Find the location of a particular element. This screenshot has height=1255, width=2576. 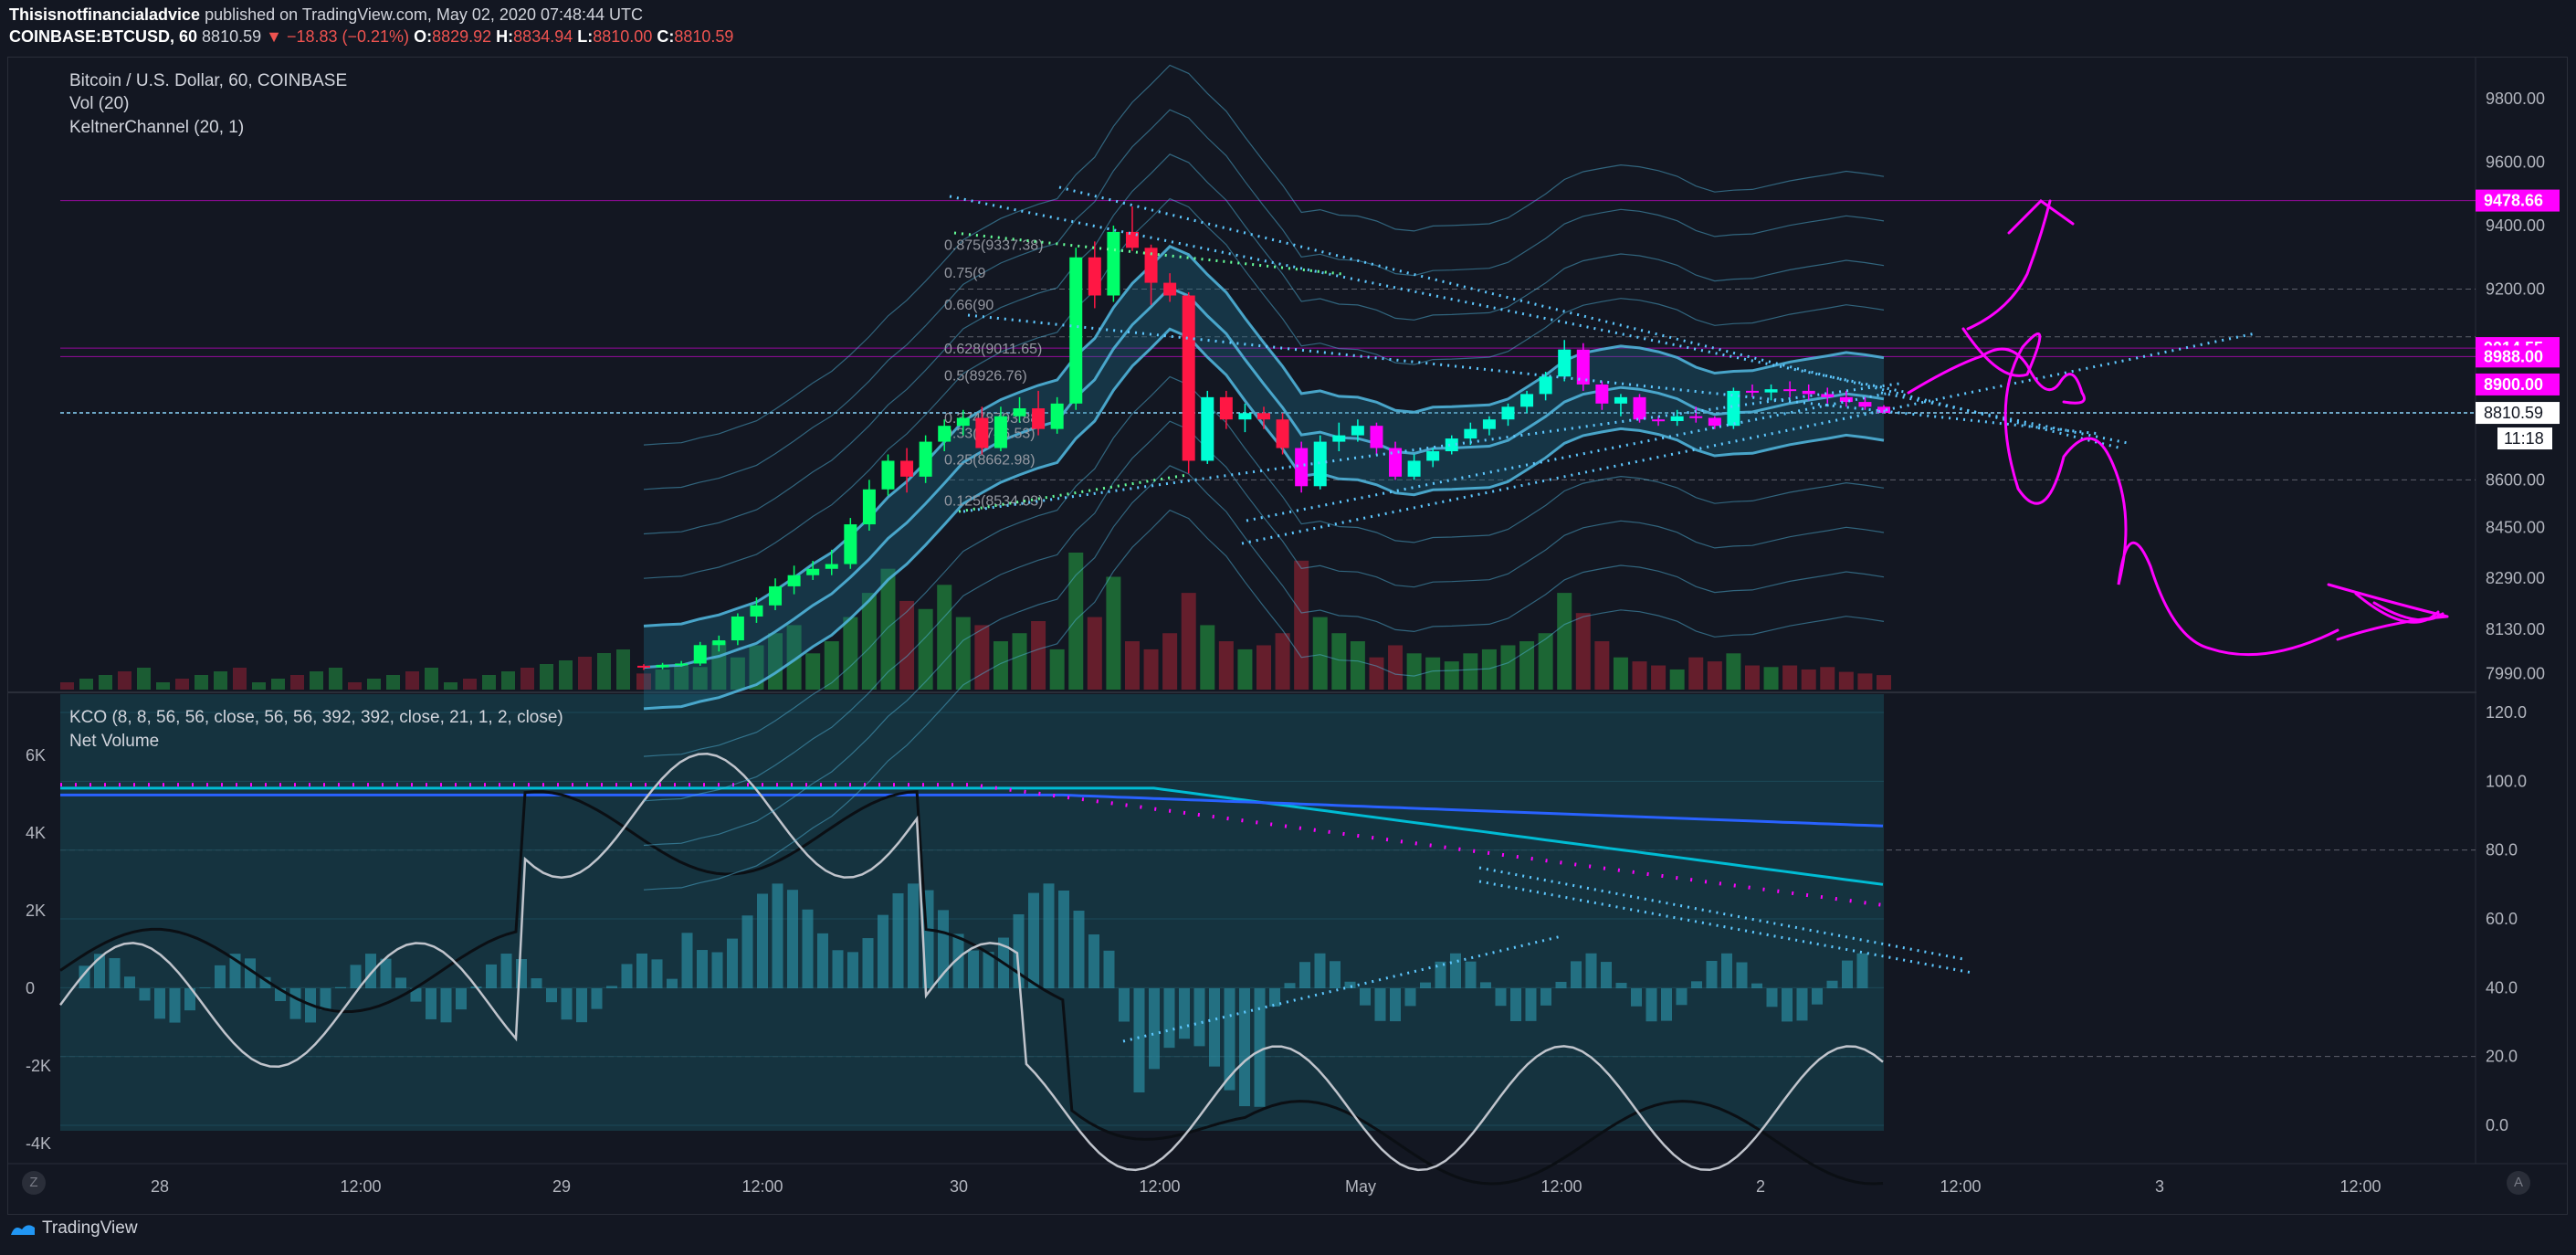

last-price-label: 8810.59 is located at coordinates (2513, 413).